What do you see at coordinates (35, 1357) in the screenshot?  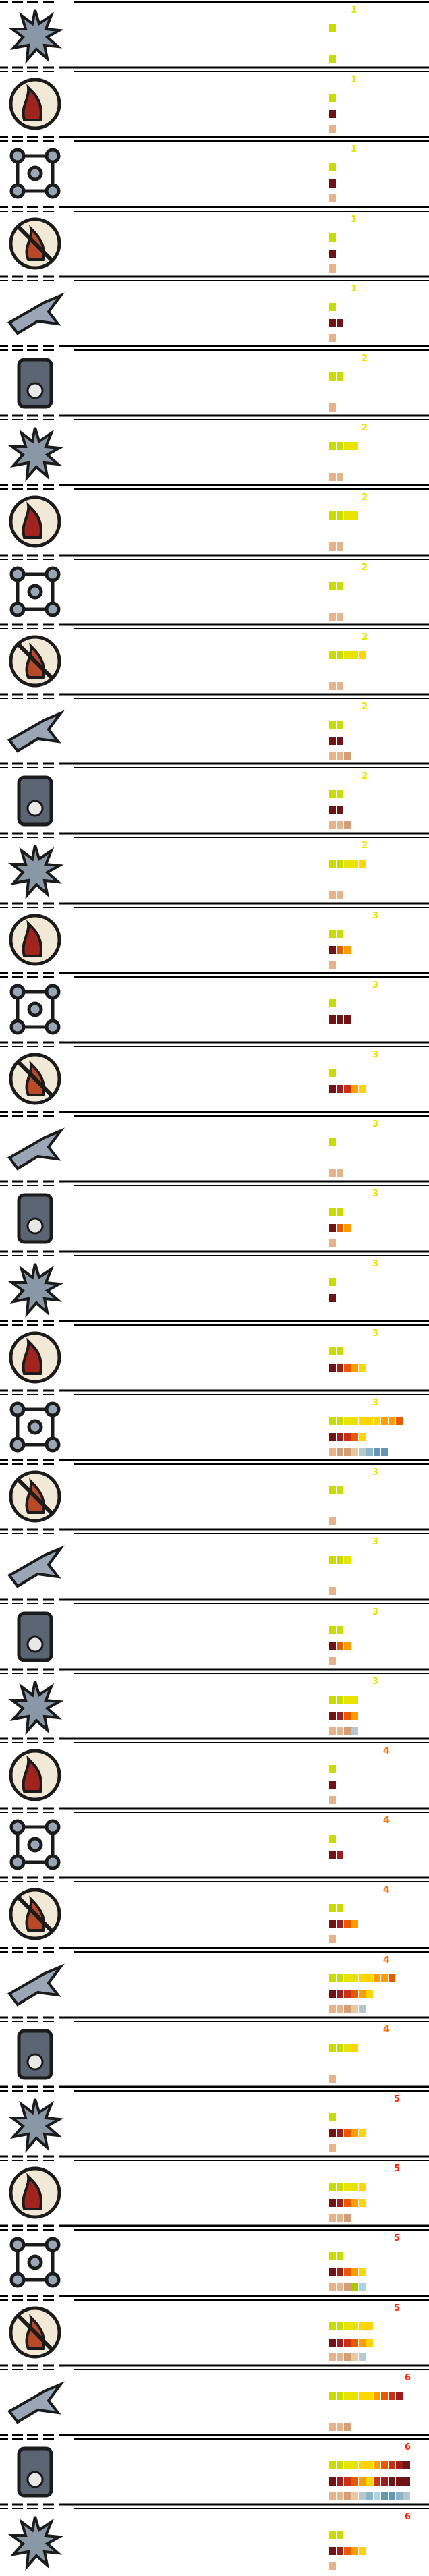 I see `explosion-icon` at bounding box center [35, 1357].